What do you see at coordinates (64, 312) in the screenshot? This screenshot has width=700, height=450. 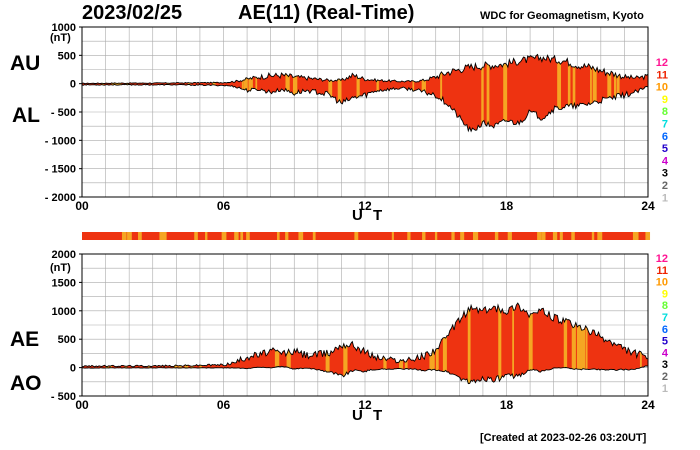 I see `bottom-y-tick-label: 1000` at bounding box center [64, 312].